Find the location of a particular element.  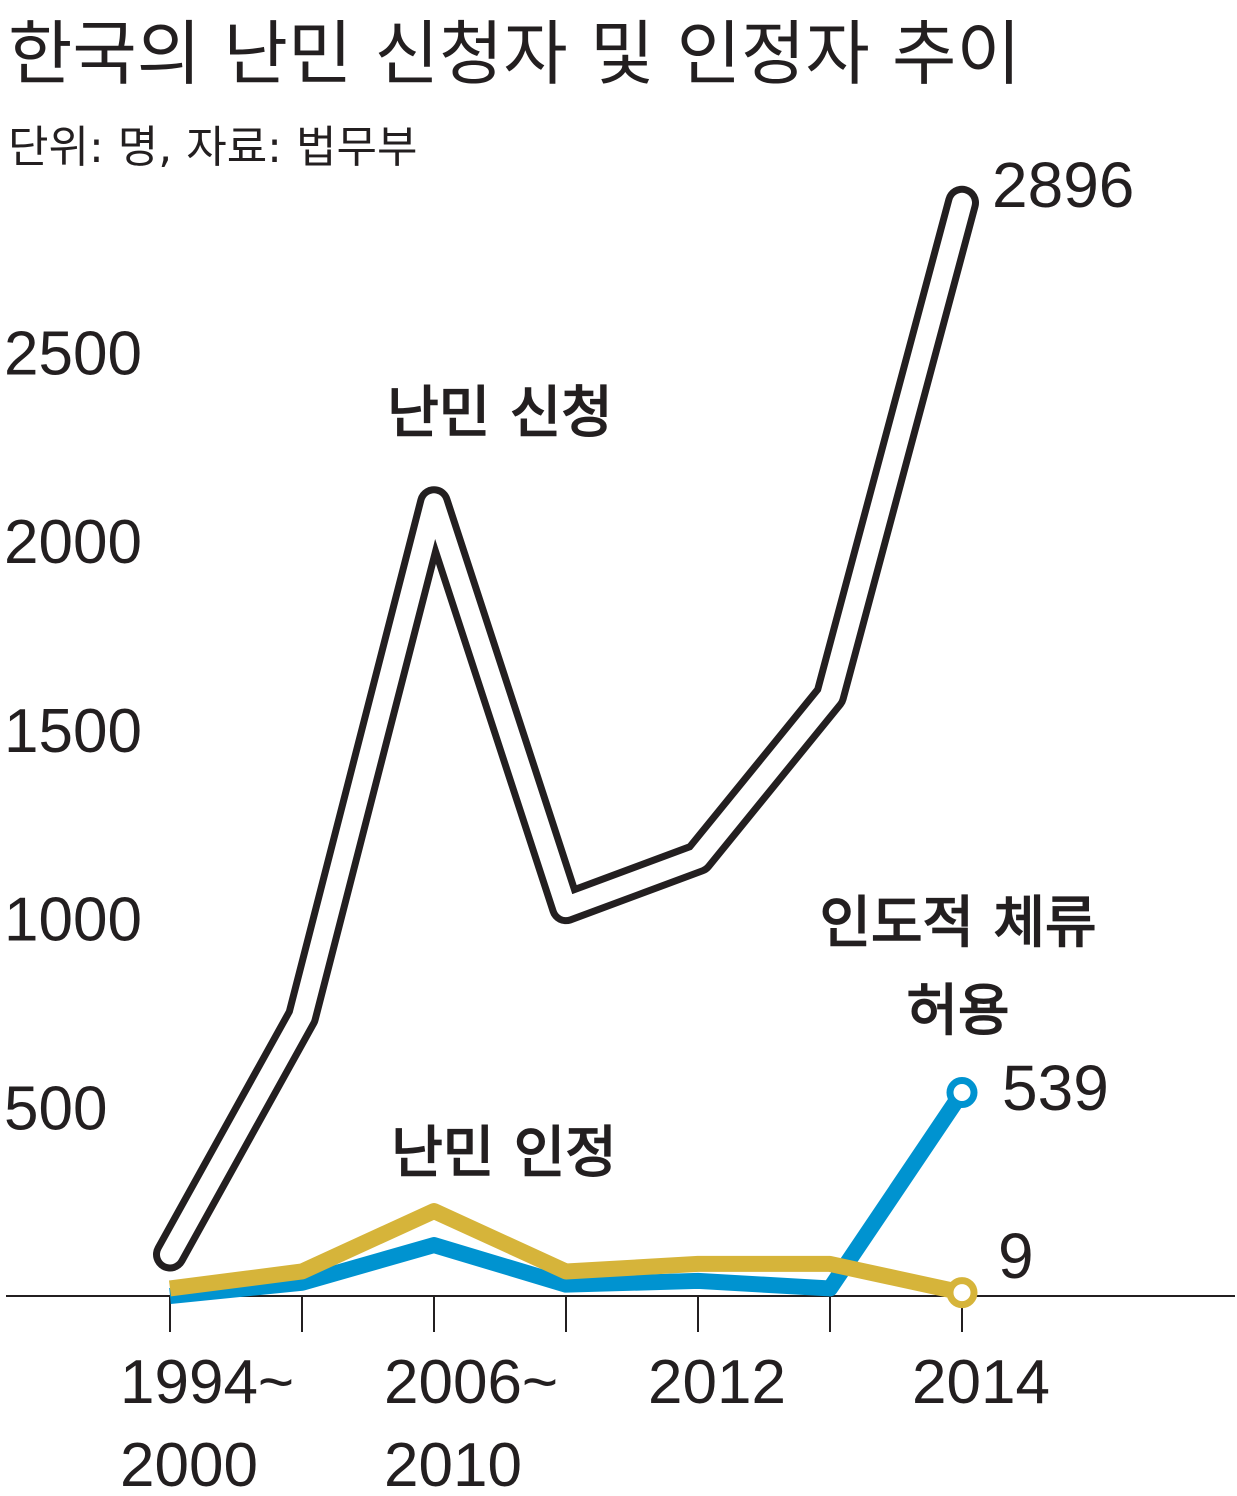

recognized-end-label: 9 is located at coordinates (1016, 1256).